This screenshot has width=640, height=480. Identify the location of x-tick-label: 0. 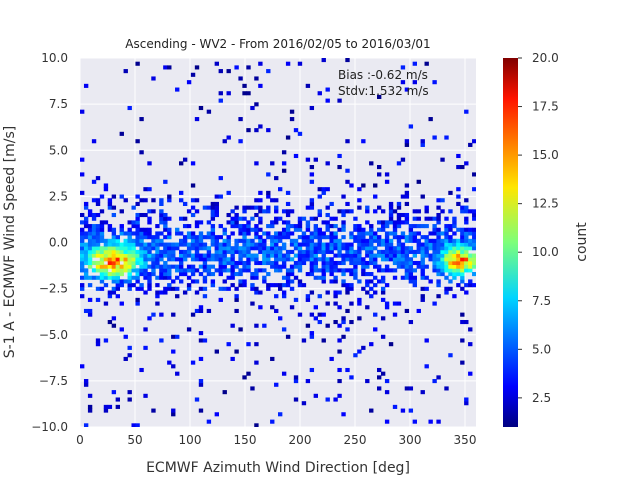
(80, 440).